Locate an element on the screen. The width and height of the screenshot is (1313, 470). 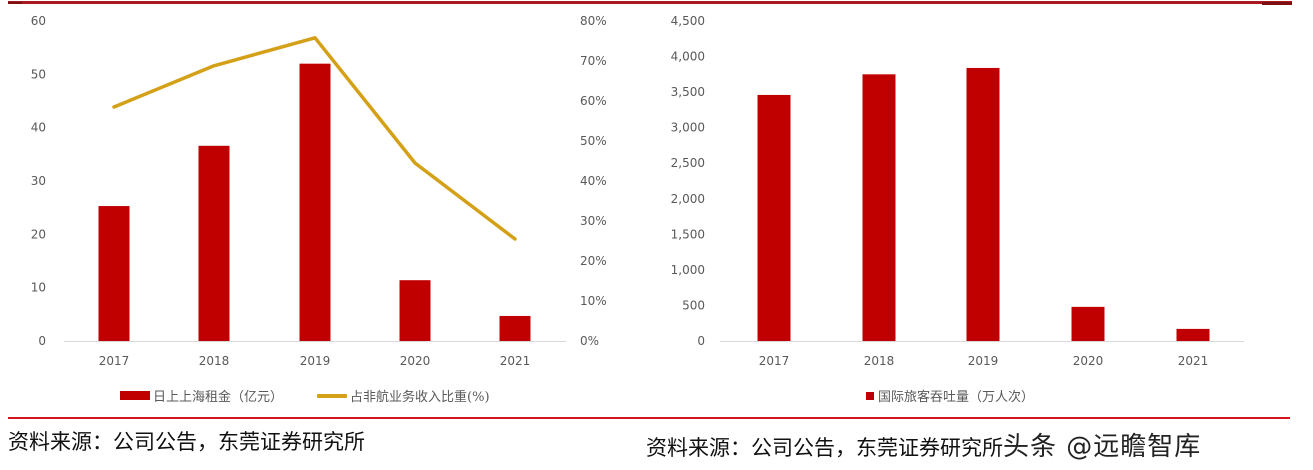
y-tick-label: 20 is located at coordinates (38, 234).